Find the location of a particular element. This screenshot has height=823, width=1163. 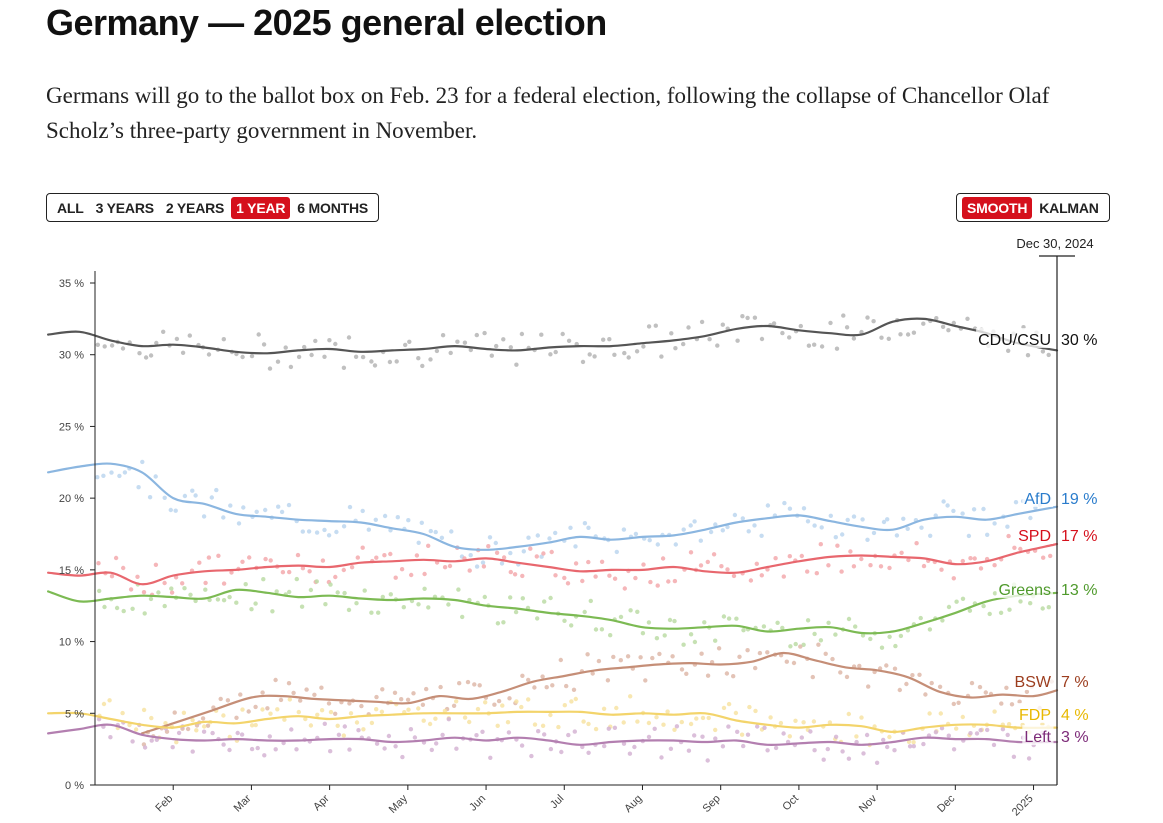

trend-line-left is located at coordinates (553, 735).